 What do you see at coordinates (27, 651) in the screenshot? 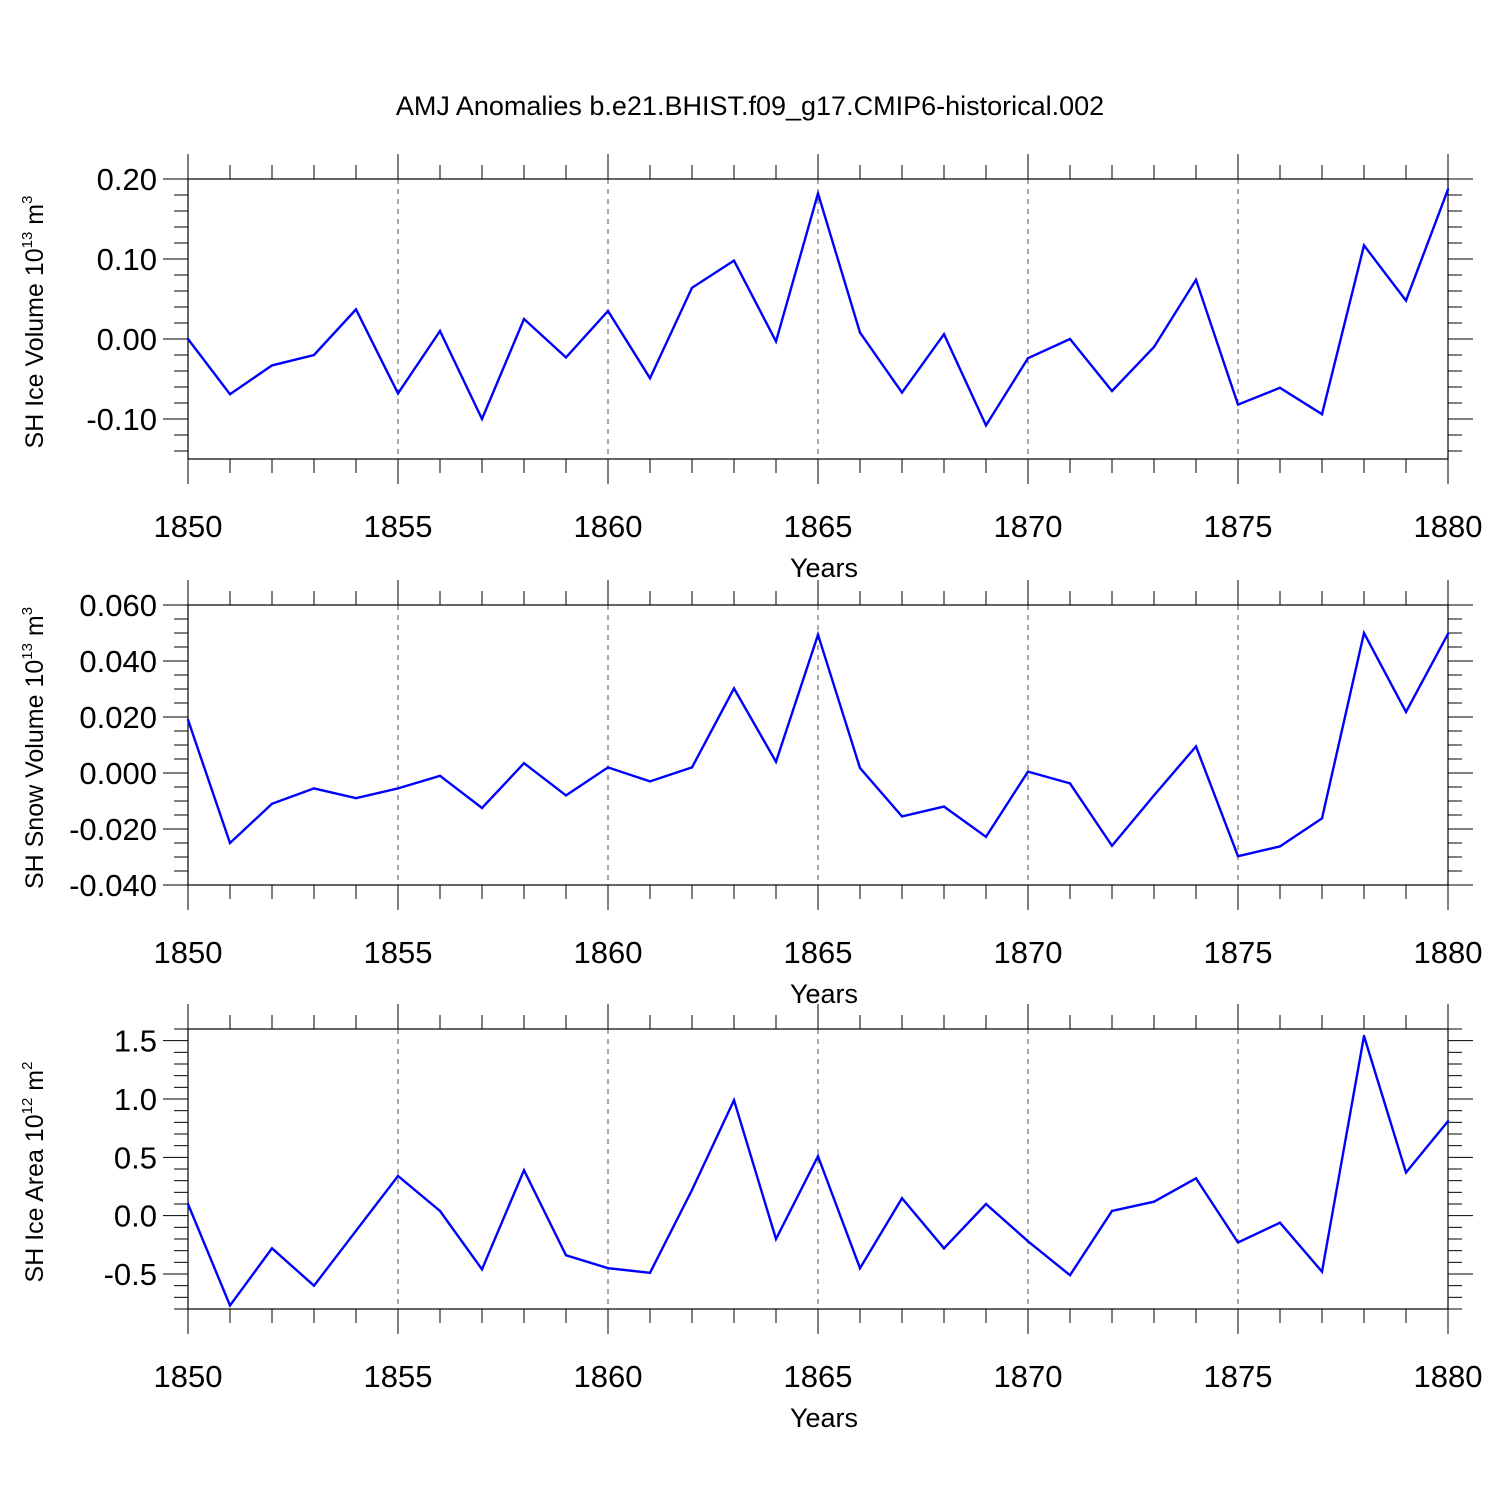
I see `y-axis-label-exponent: 13` at bounding box center [27, 651].